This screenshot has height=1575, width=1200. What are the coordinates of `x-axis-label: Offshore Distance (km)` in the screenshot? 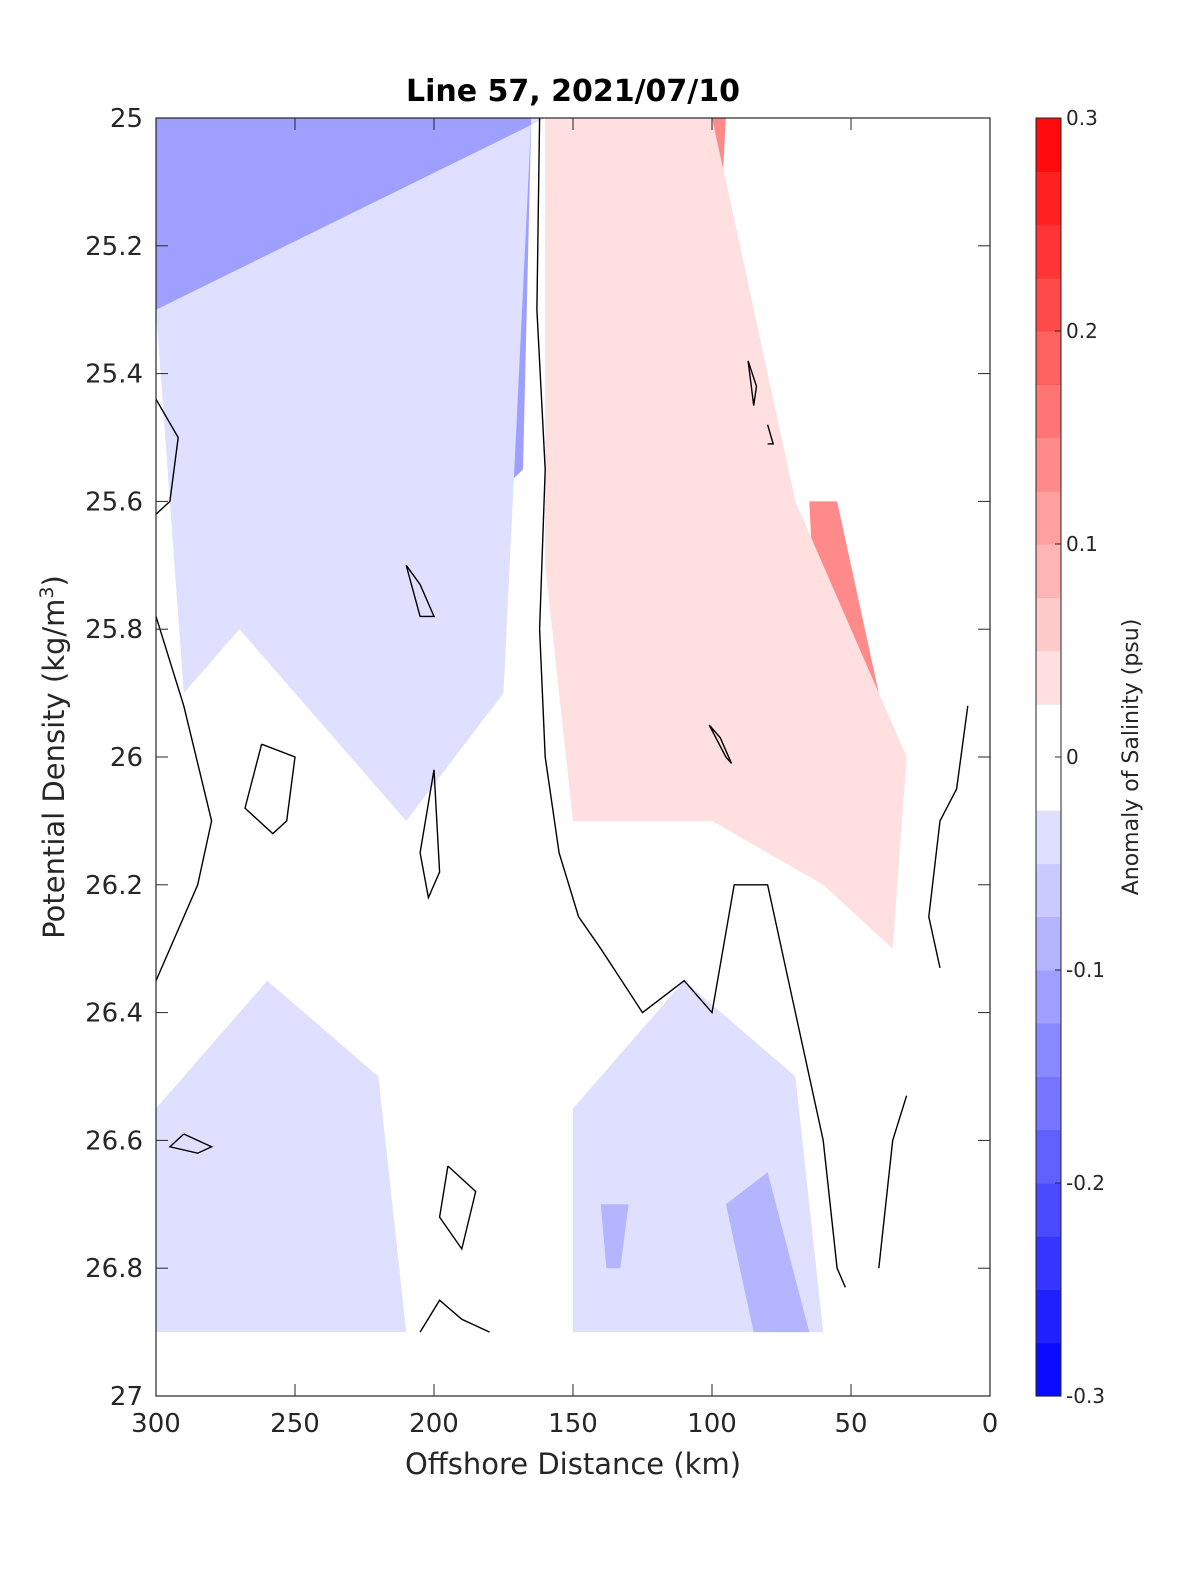 It's located at (573, 1464).